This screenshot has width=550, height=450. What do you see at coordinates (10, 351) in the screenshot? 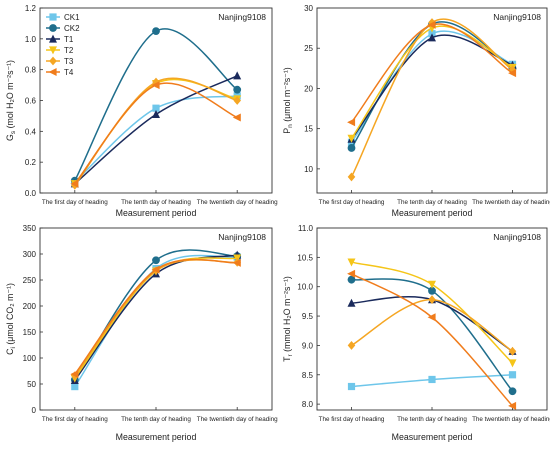
I see `y-axis-label-main: C` at bounding box center [10, 351].